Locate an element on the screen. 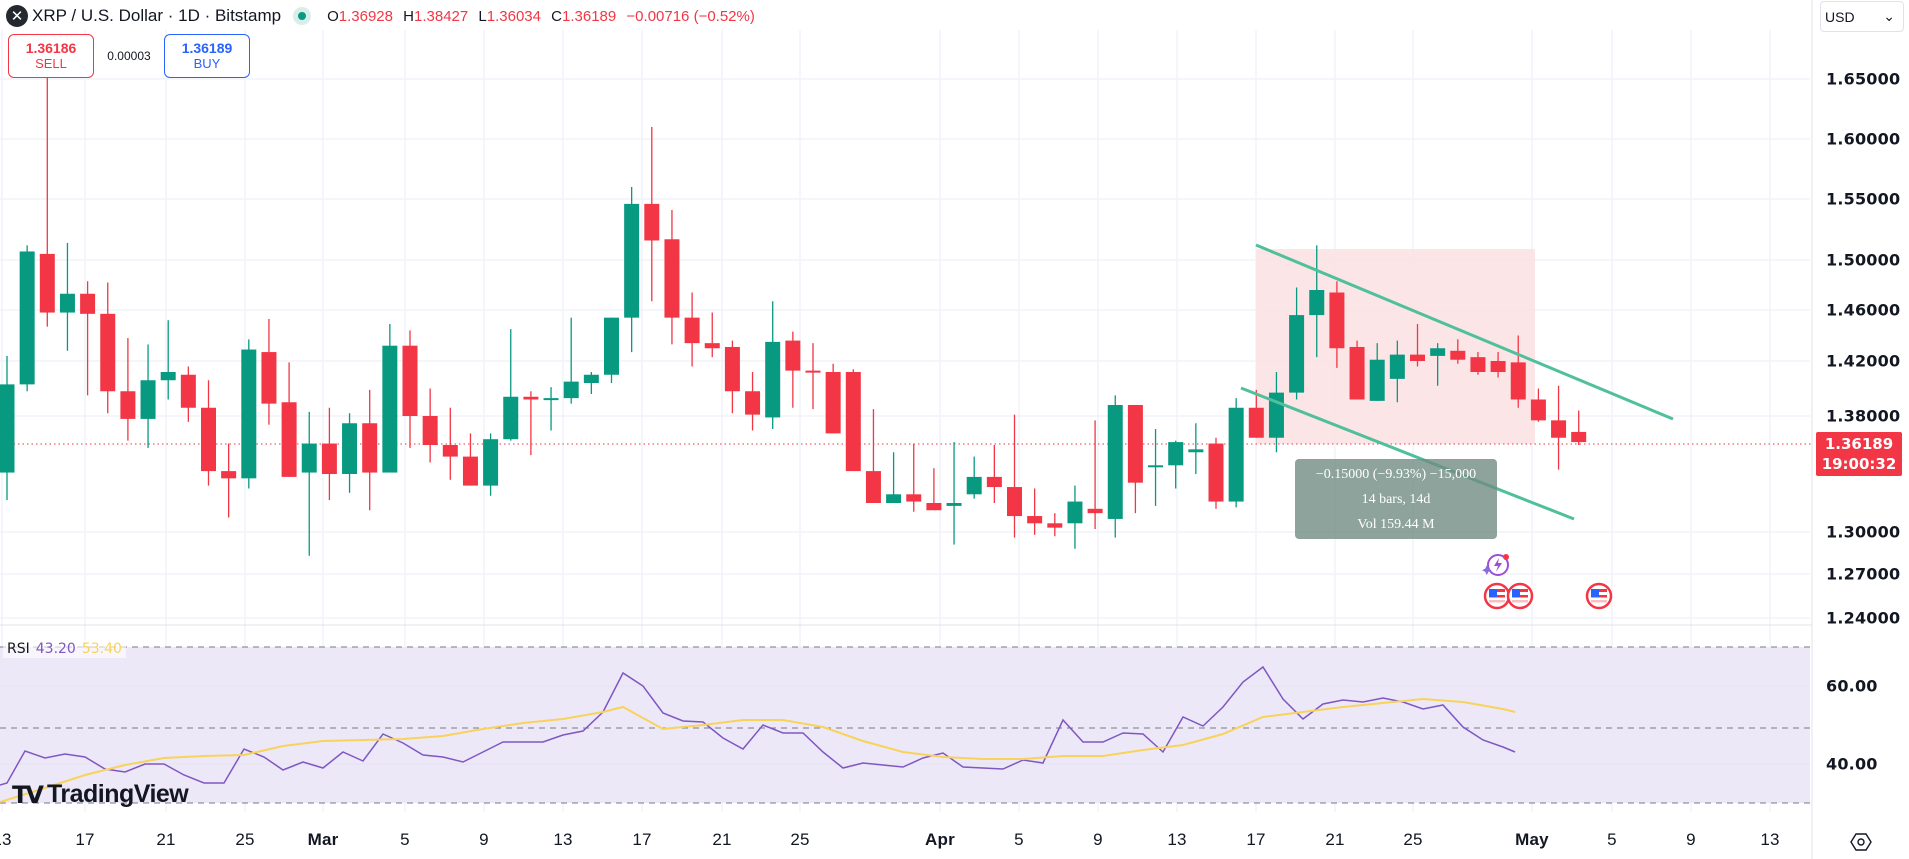 This screenshot has width=1909, height=859. spread-value: 0.00003 is located at coordinates (129, 56).